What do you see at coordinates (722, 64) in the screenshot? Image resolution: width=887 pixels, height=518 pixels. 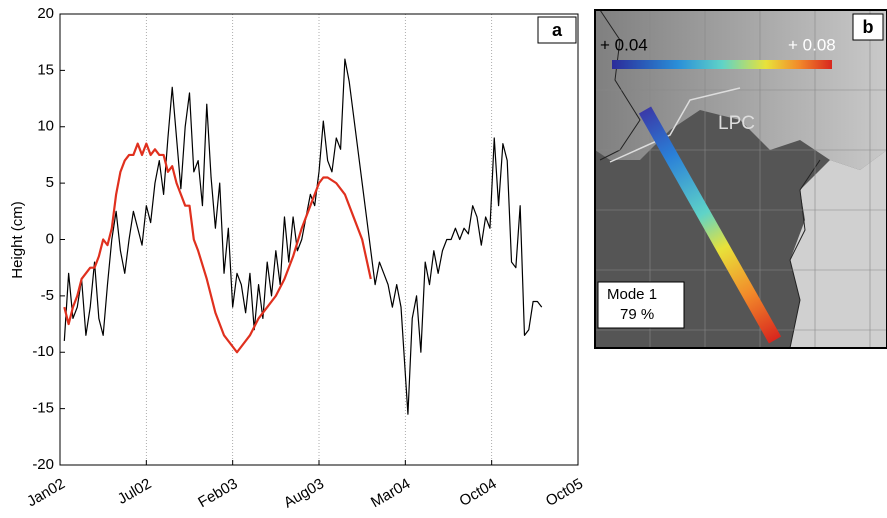 I see `colorbar` at bounding box center [722, 64].